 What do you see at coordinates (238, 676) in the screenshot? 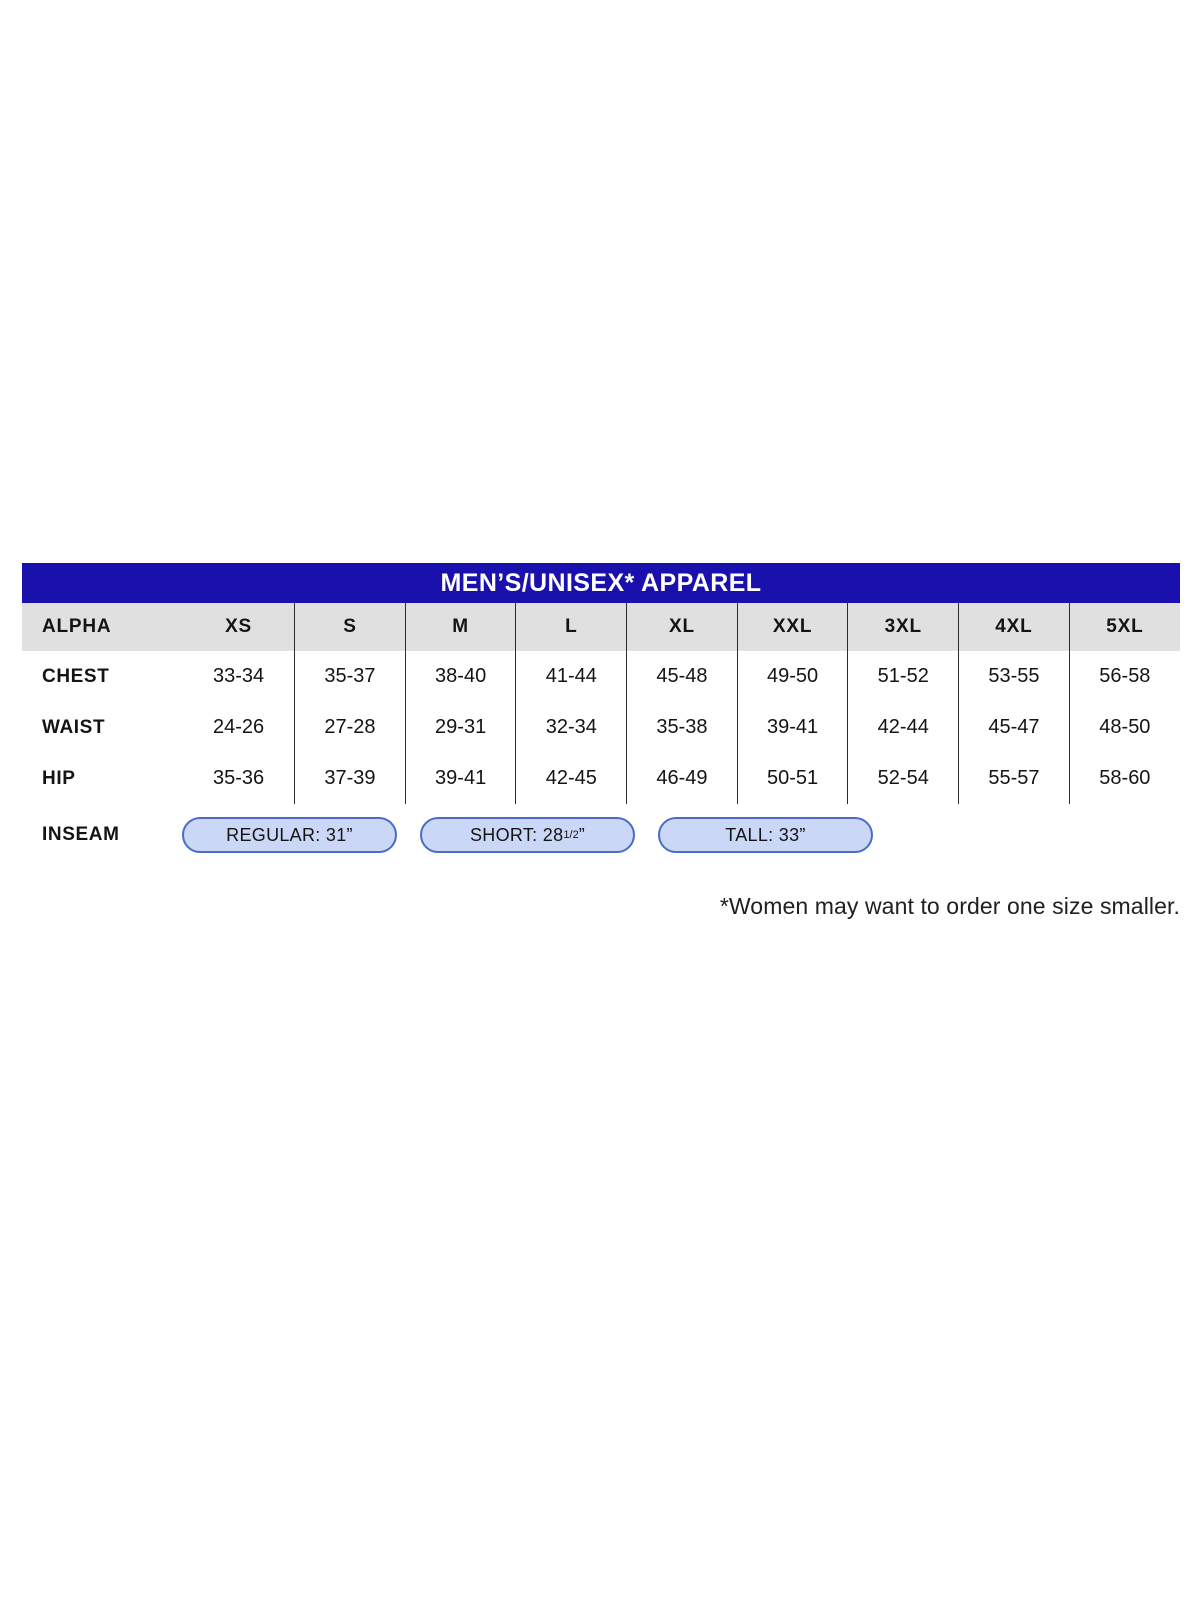
I see `cell-chest-xs: 33-34` at bounding box center [238, 676].